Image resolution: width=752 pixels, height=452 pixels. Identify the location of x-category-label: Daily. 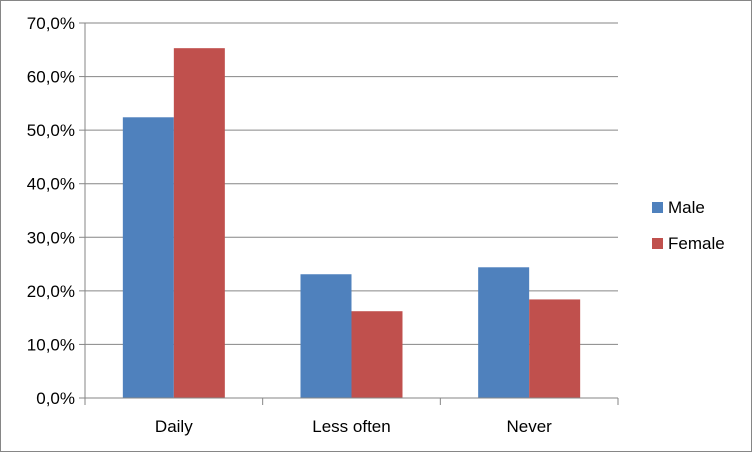
(174, 426).